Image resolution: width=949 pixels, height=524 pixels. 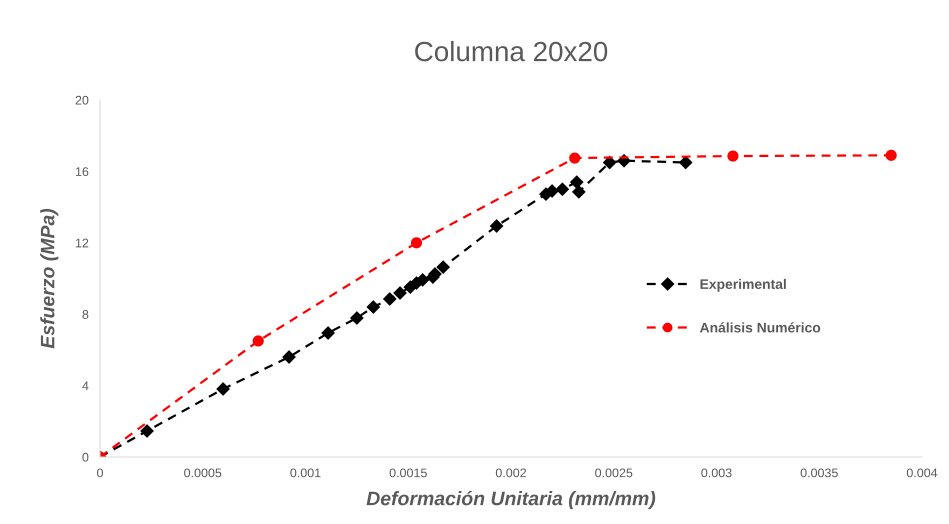 I want to click on y-tick-label: 8, so click(x=85, y=314).